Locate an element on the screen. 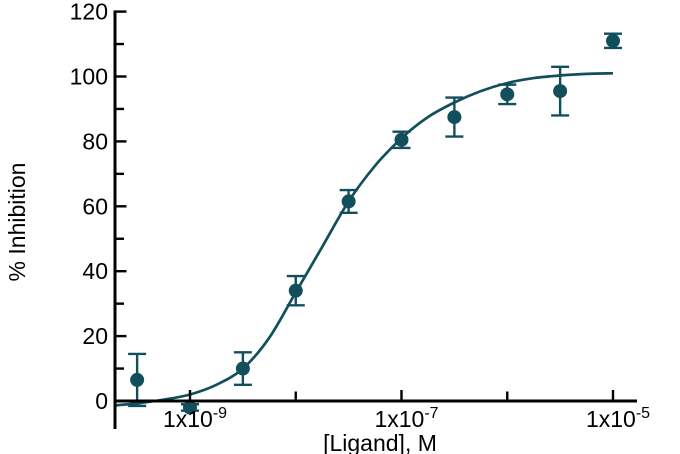 The image size is (680, 454). y-tick-label: 80 is located at coordinates (95, 141).